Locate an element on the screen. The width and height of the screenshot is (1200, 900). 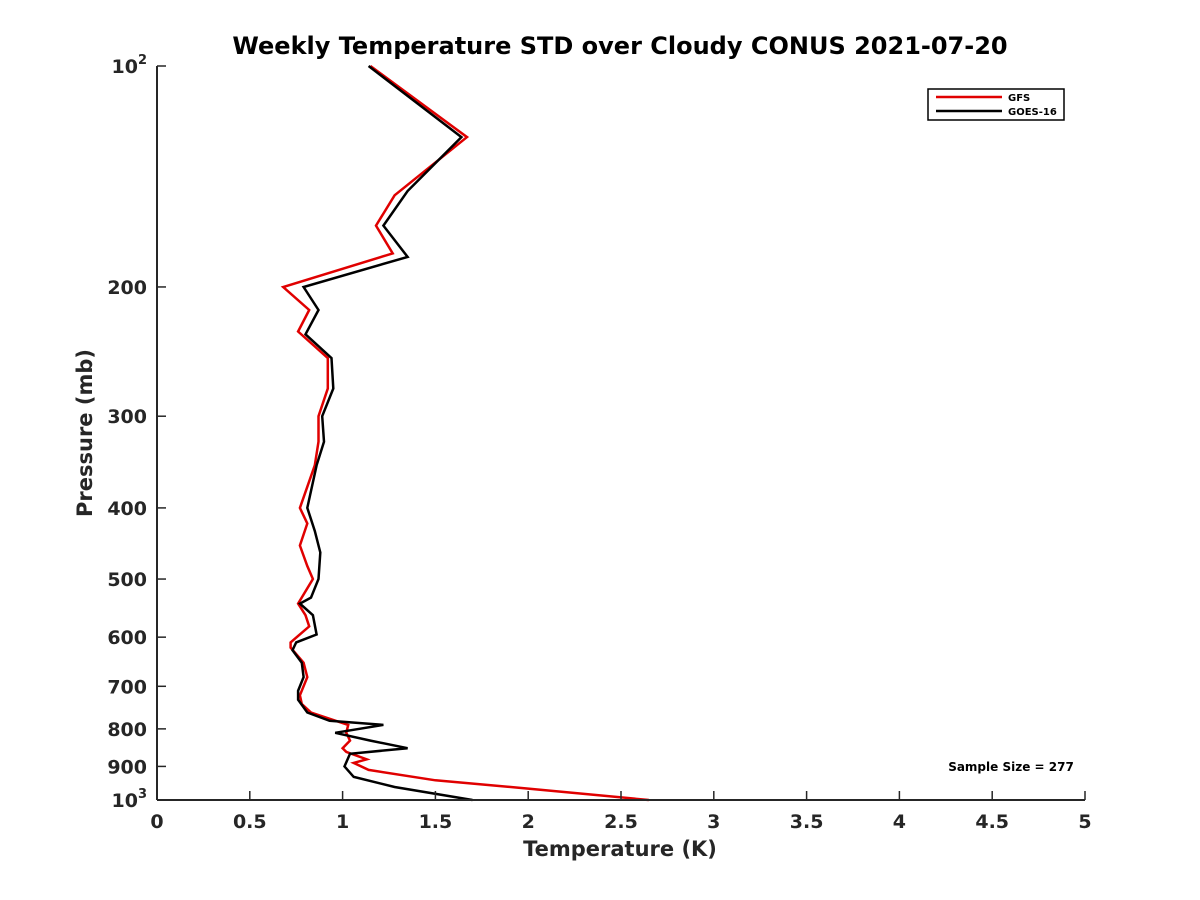
y-tick-label-text: 200 is located at coordinates (127, 288).